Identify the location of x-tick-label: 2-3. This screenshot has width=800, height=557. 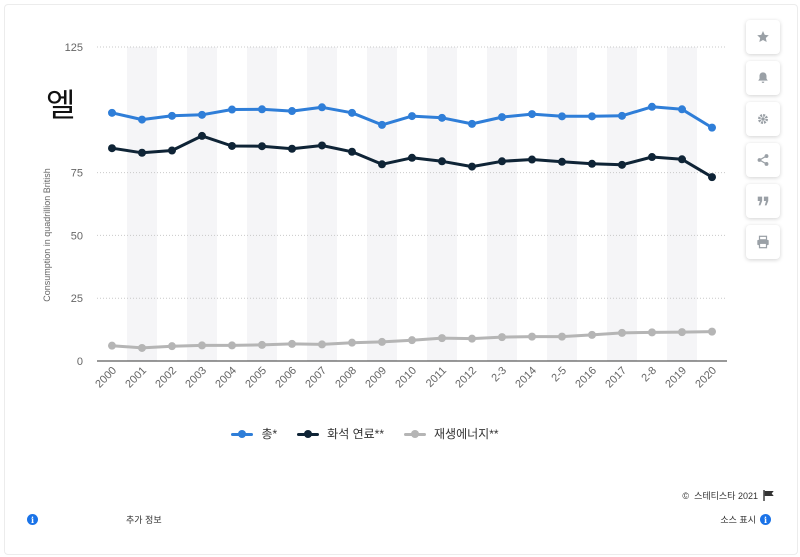
(499, 375).